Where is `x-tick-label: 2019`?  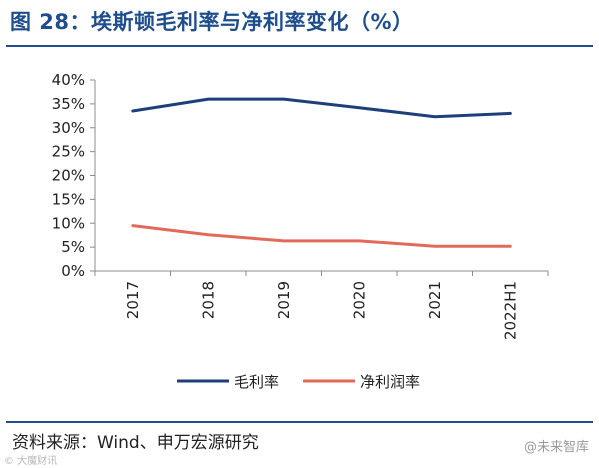
x-tick-label: 2019 is located at coordinates (284, 300).